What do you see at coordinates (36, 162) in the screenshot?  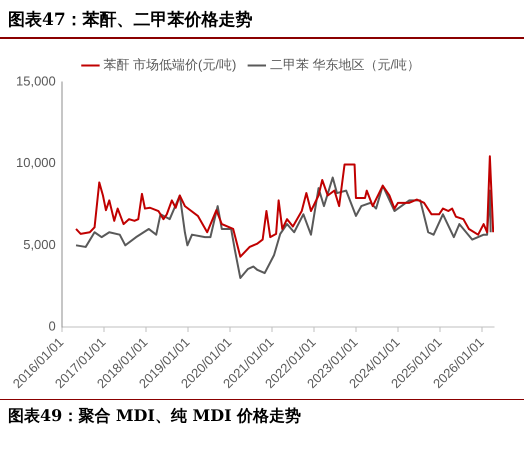 I see `y-tick-label: 10,000` at bounding box center [36, 162].